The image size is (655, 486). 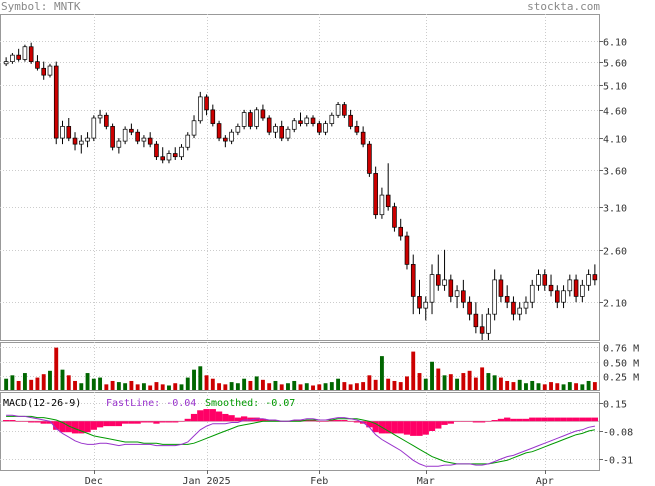 What do you see at coordinates (319, 481) in the screenshot?
I see `x-axis-label: Feb` at bounding box center [319, 481].